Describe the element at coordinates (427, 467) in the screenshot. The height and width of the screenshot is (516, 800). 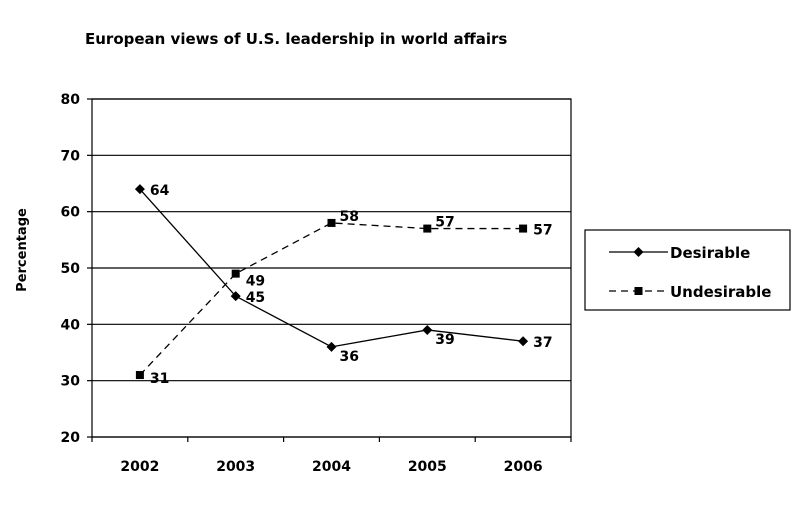
I see `x-tick-label: 2005` at that location.